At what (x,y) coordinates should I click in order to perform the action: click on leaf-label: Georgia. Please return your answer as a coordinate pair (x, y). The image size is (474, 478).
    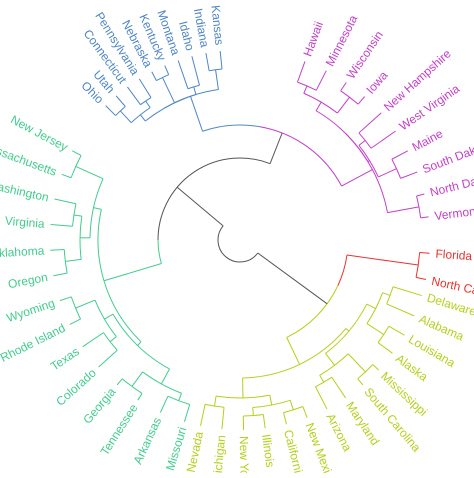
    Looking at the image, I should click on (99, 406).